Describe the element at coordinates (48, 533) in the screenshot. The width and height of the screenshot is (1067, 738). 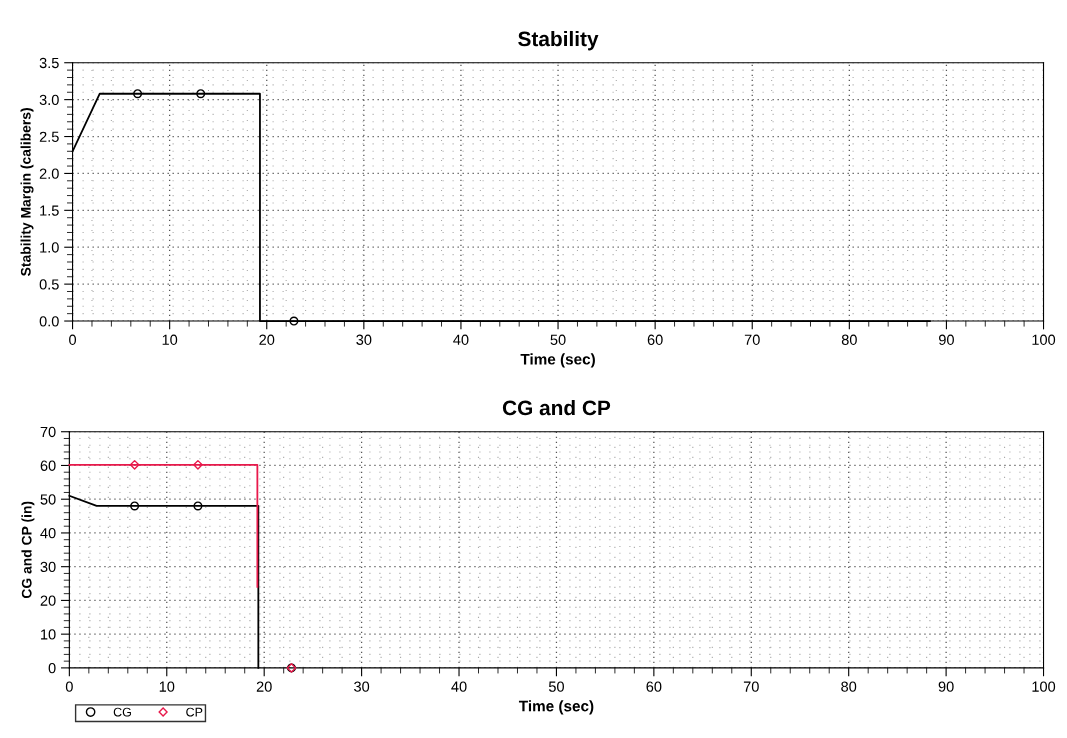
I see `y-tick-label: 40` at that location.